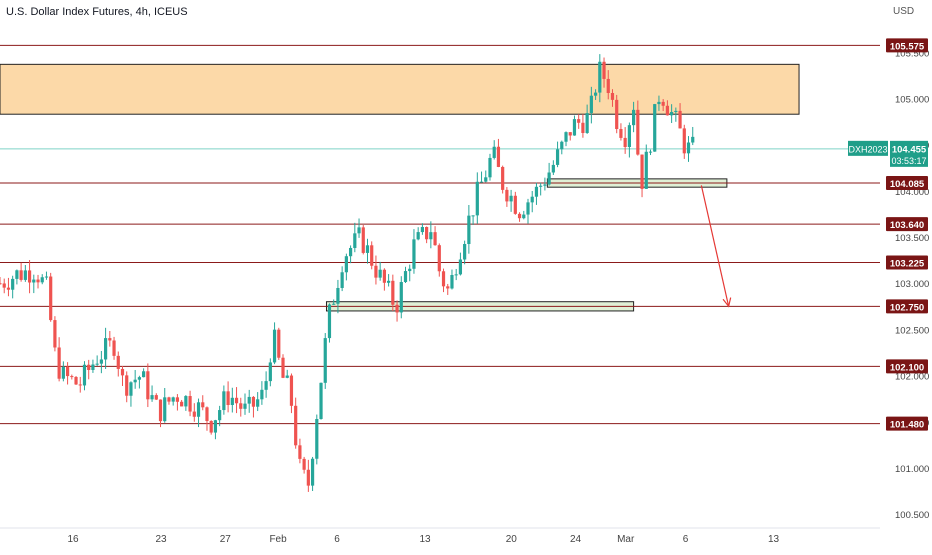 This screenshot has height=555, width=932. Describe the element at coordinates (576, 539) in the screenshot. I see `x-tick-label: 24` at that location.